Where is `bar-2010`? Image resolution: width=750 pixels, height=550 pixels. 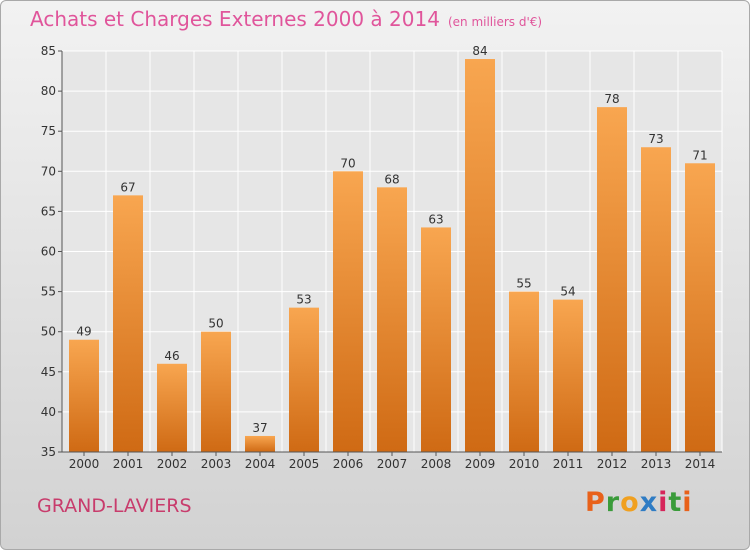 bar-2010 is located at coordinates (524, 371).